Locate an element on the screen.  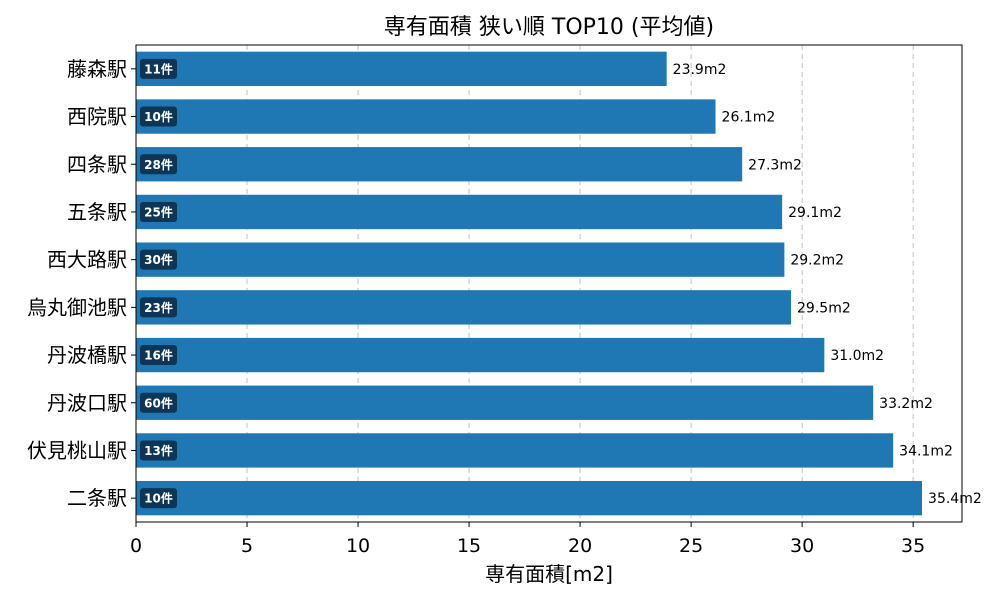
y-tick-label: 丹波橋駅 is located at coordinates (87, 355).